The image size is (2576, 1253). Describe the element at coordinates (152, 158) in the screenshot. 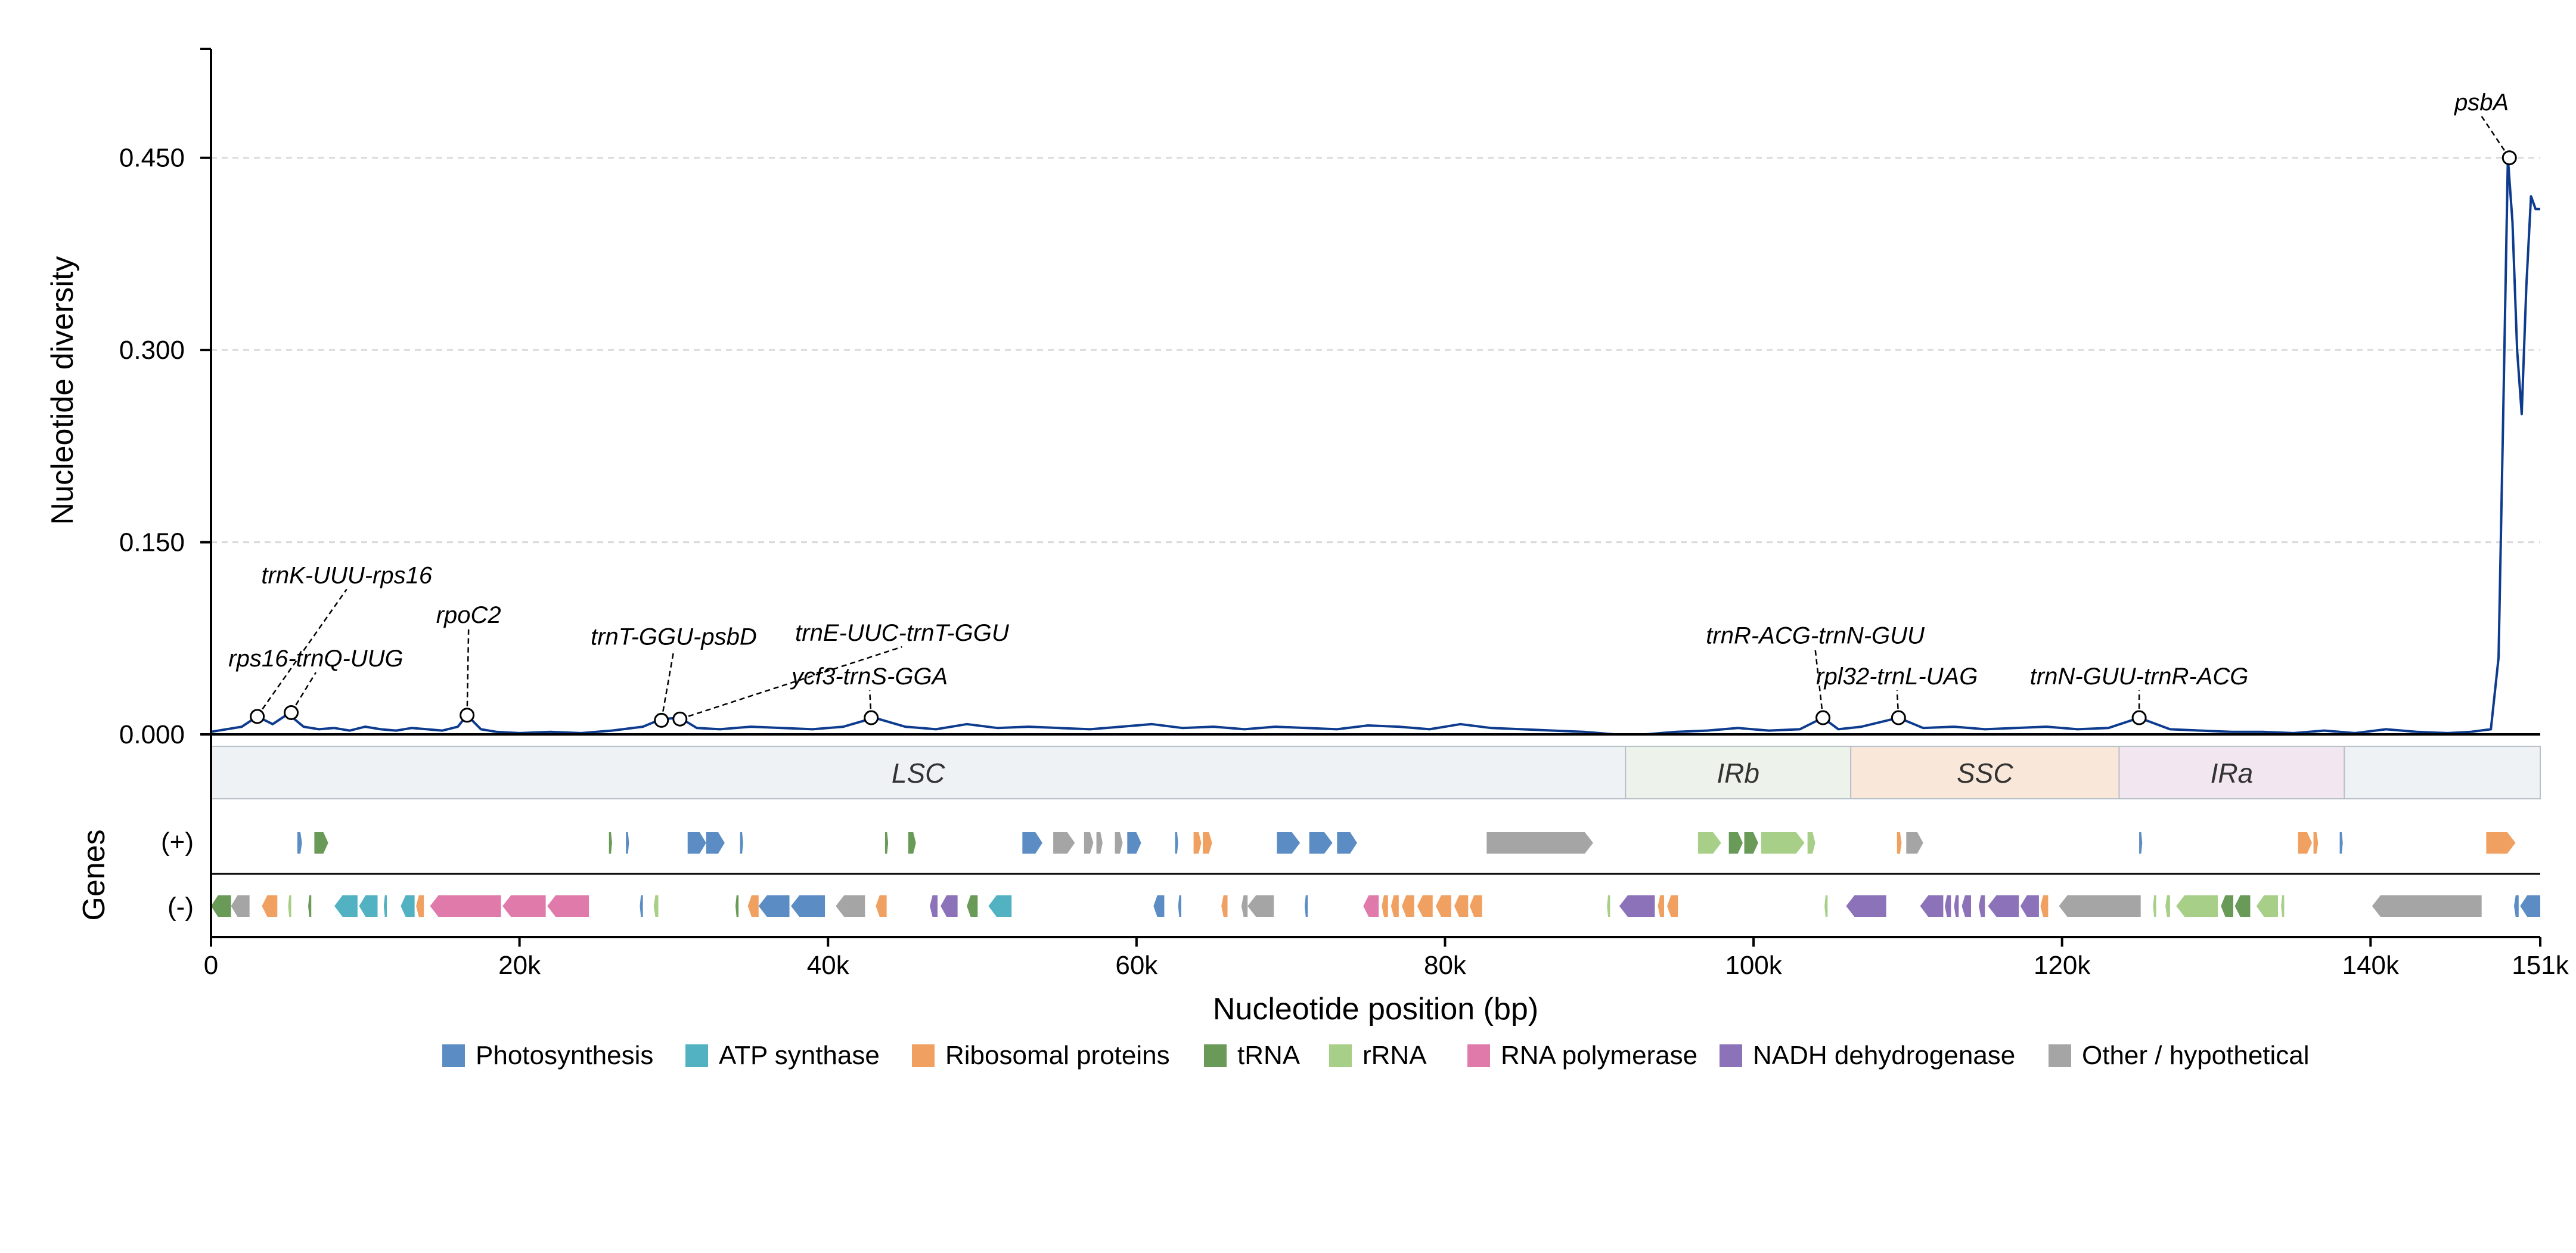

I see `y-tick-label: 0.450` at that location.